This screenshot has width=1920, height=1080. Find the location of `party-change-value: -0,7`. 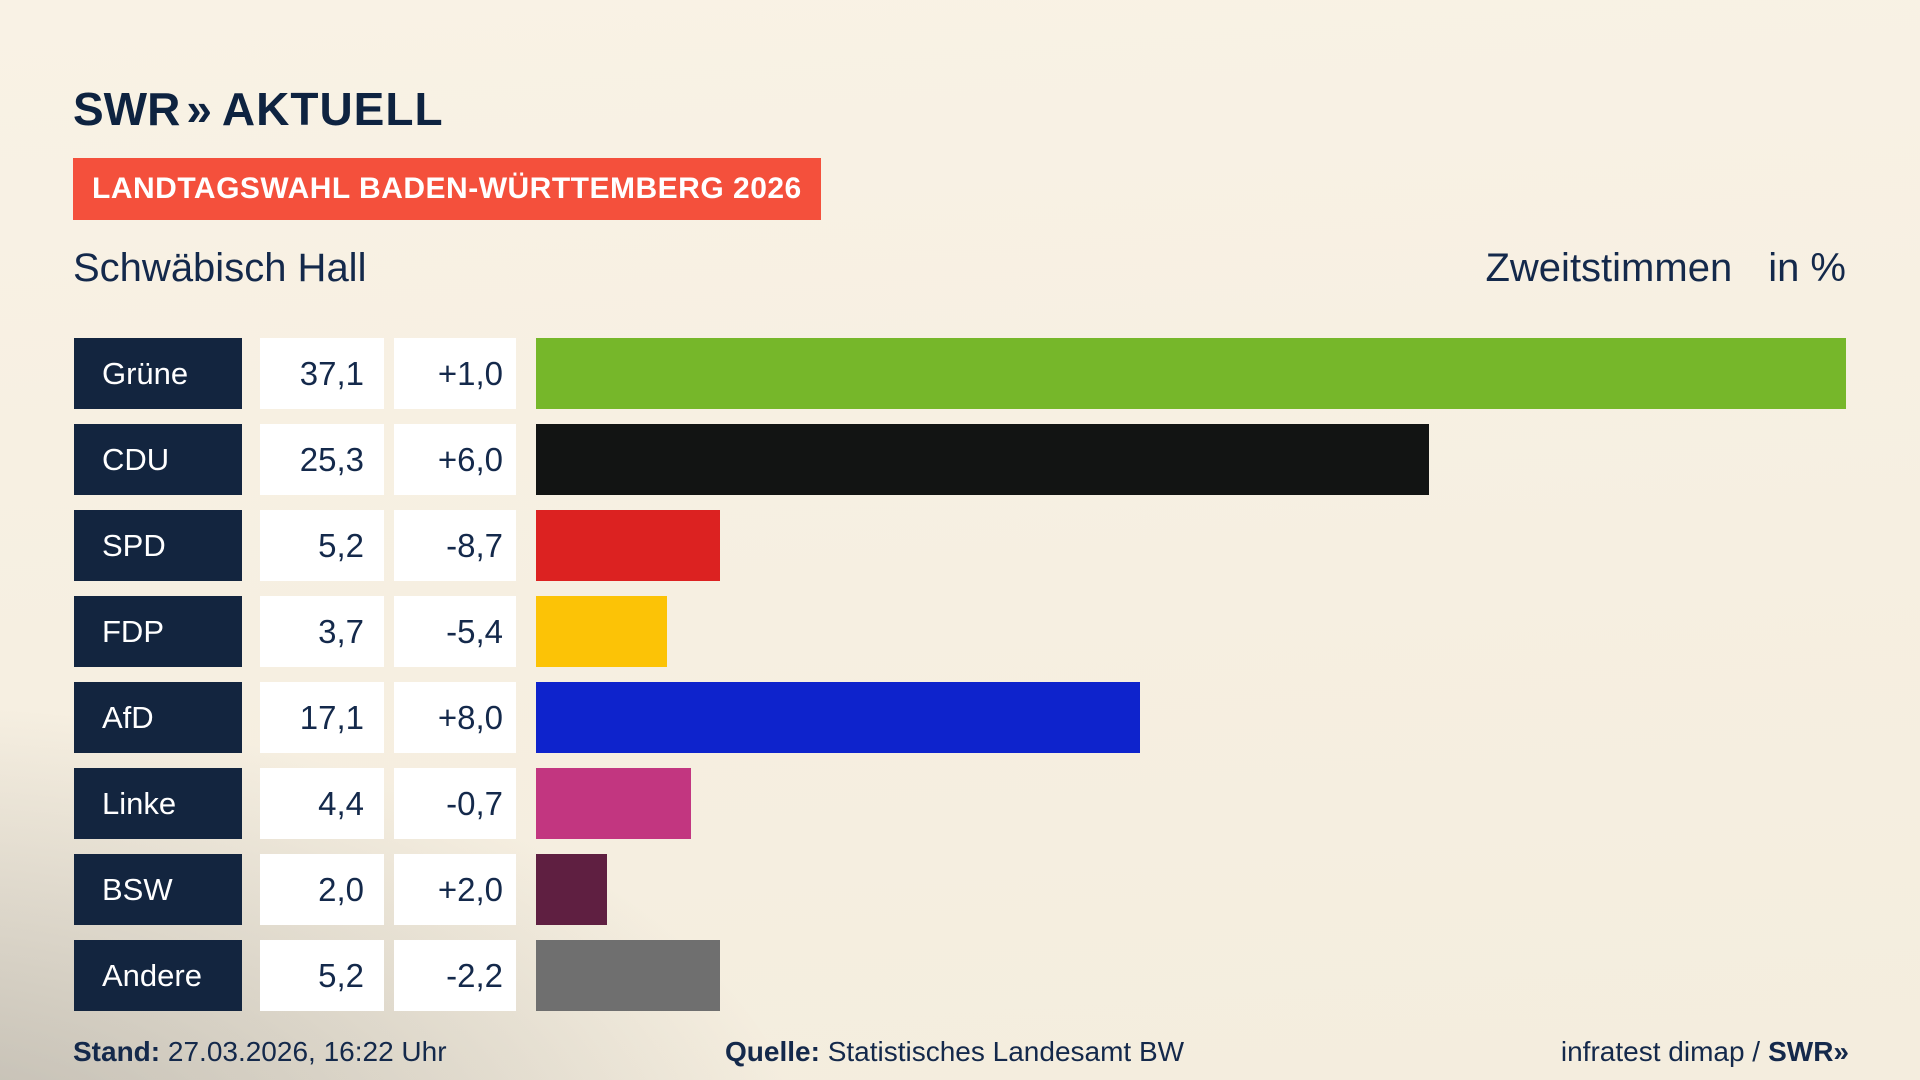

party-change-value: -0,7 is located at coordinates (455, 803).